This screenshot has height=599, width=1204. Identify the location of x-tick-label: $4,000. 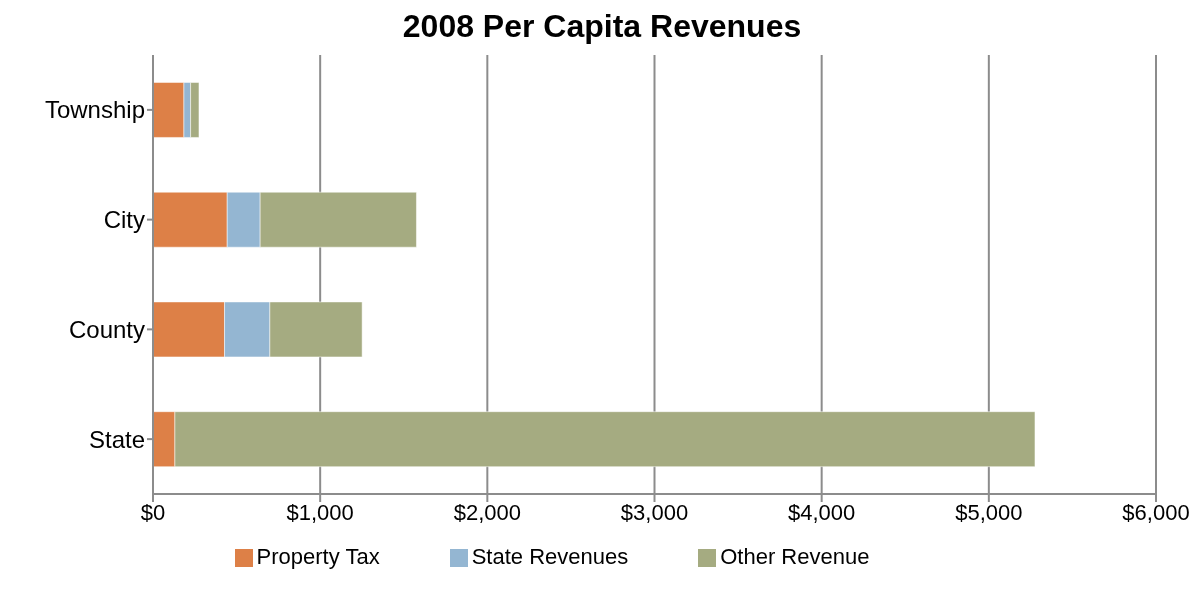
(822, 512).